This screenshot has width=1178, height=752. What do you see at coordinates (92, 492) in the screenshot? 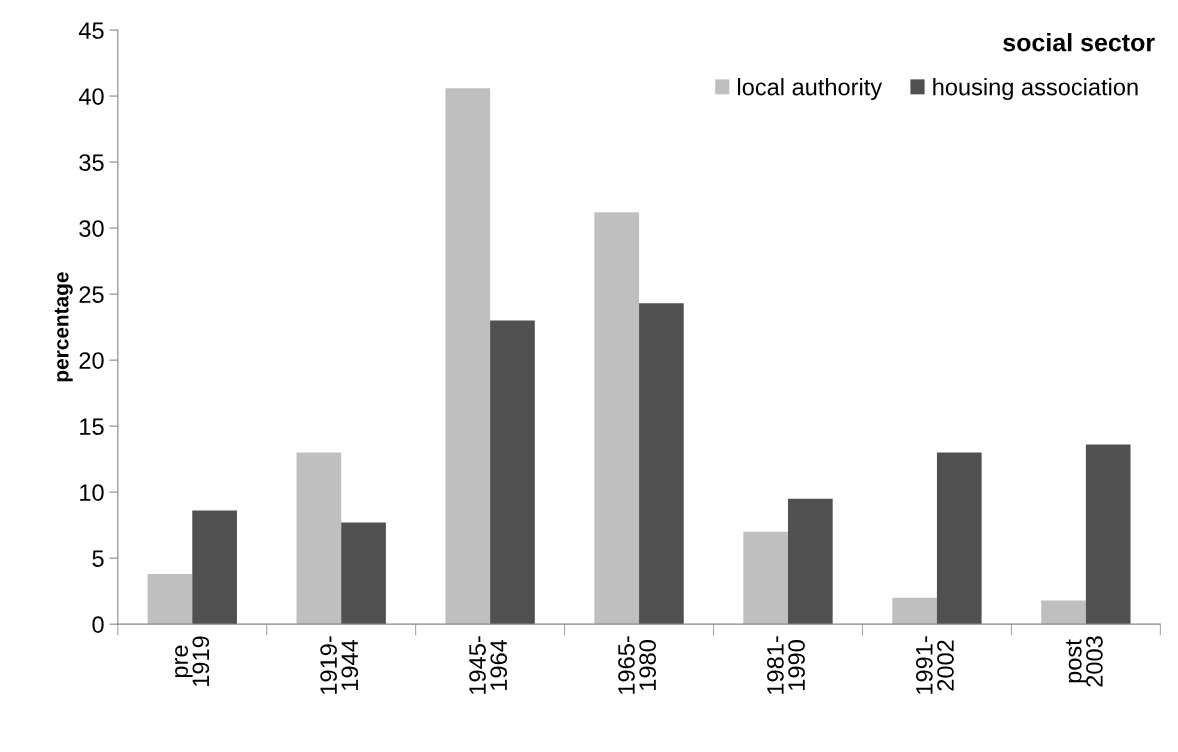
I see `y-tick-label: 10` at bounding box center [92, 492].